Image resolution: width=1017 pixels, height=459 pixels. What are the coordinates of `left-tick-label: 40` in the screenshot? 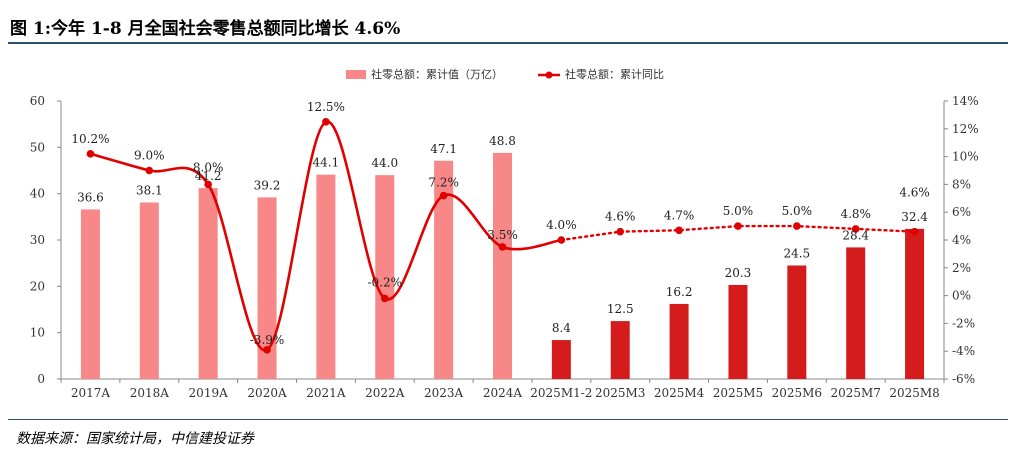 It's located at (37, 194).